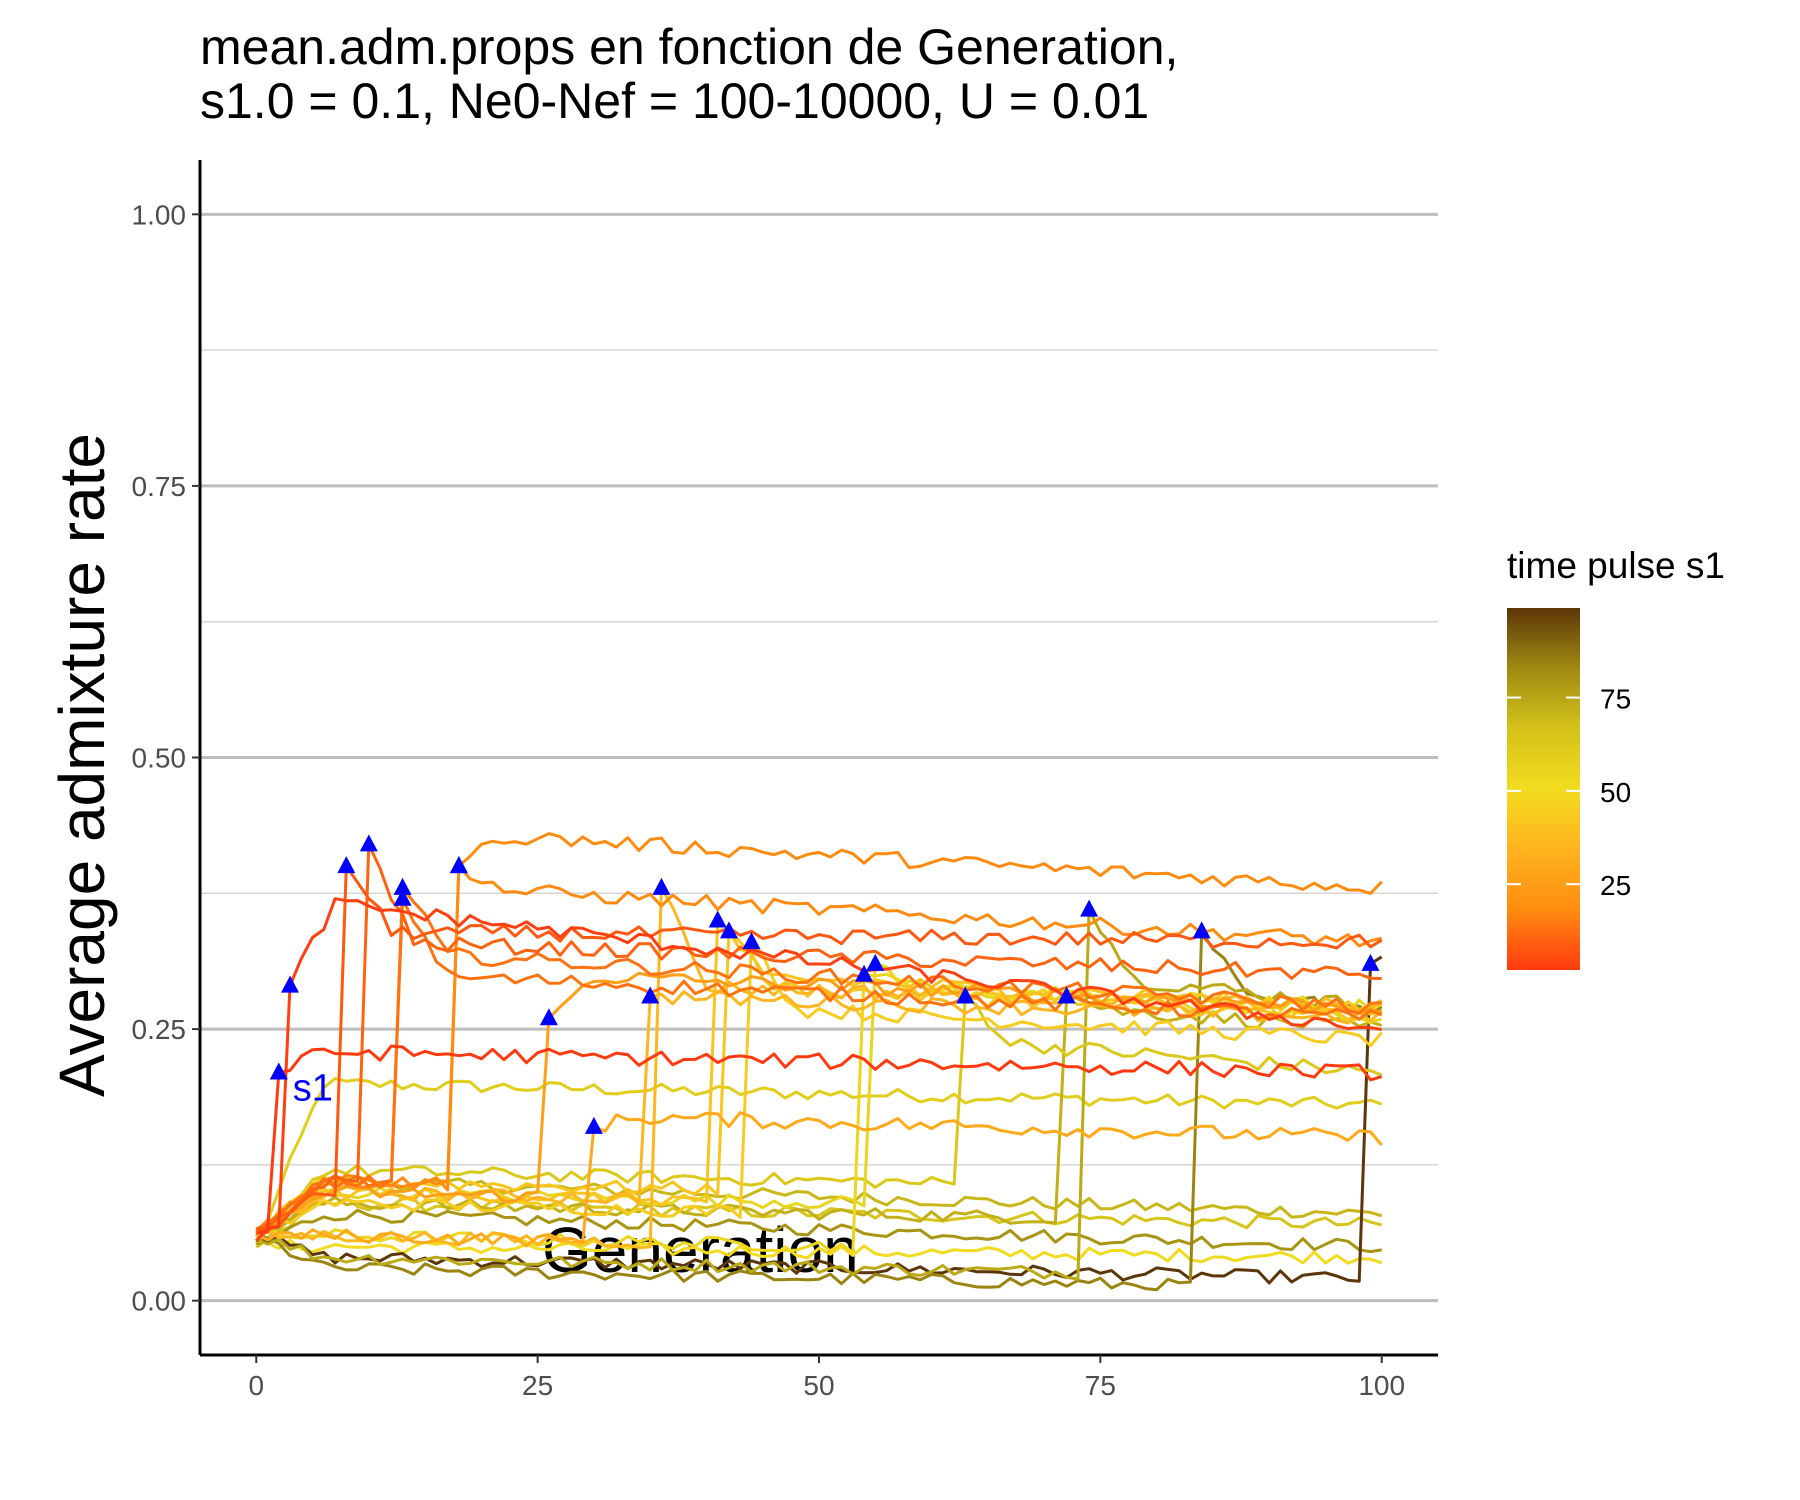 This screenshot has height=1500, width=1800. I want to click on x-tick-label: 50, so click(818, 1385).